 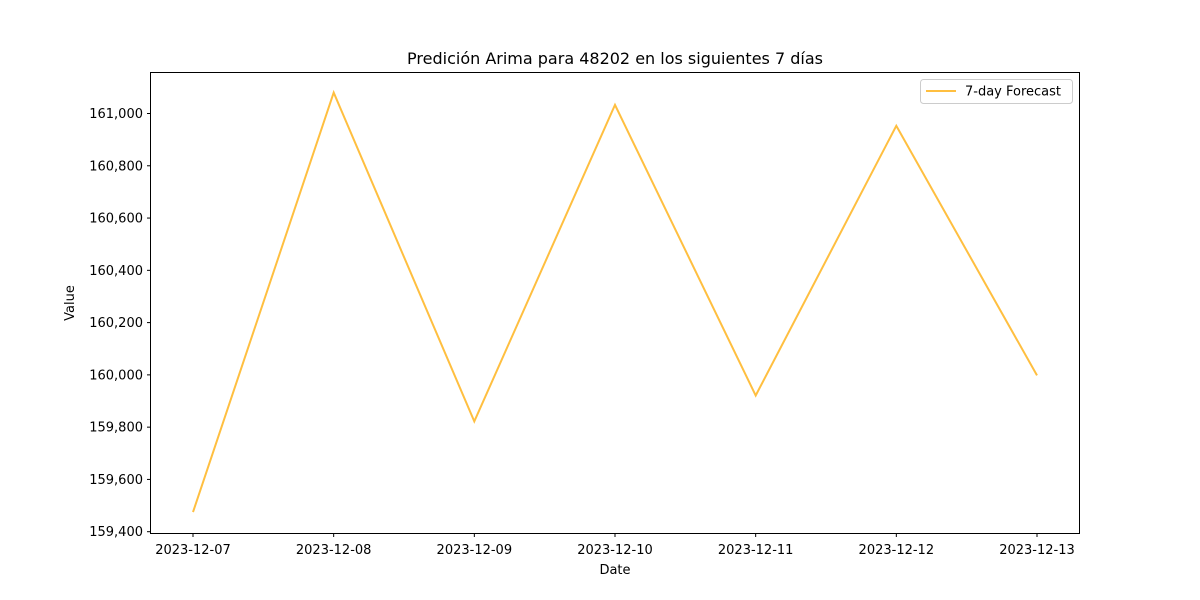 I want to click on x-tick-label: 2023-12-12, so click(x=897, y=550).